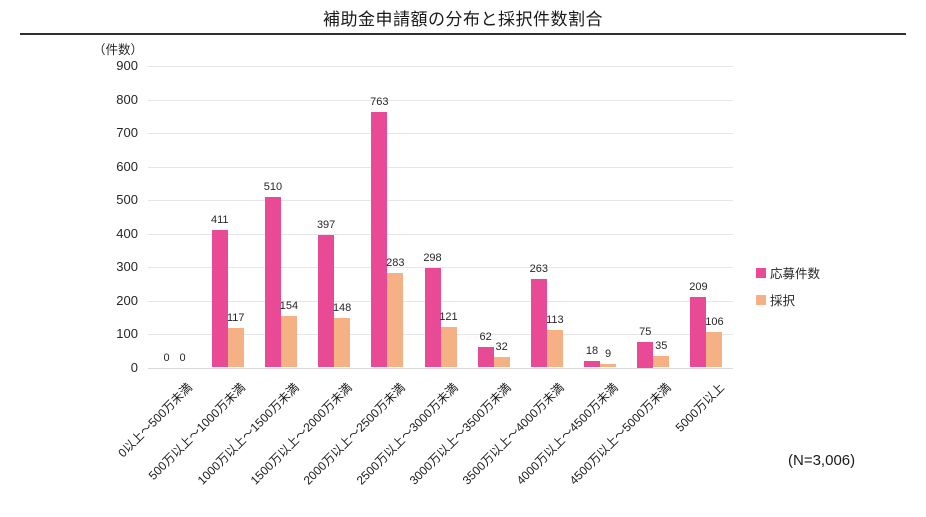 This screenshot has width=926, height=517. I want to click on x-category-label: 3000万以上～3500万未満, so click(460, 434).